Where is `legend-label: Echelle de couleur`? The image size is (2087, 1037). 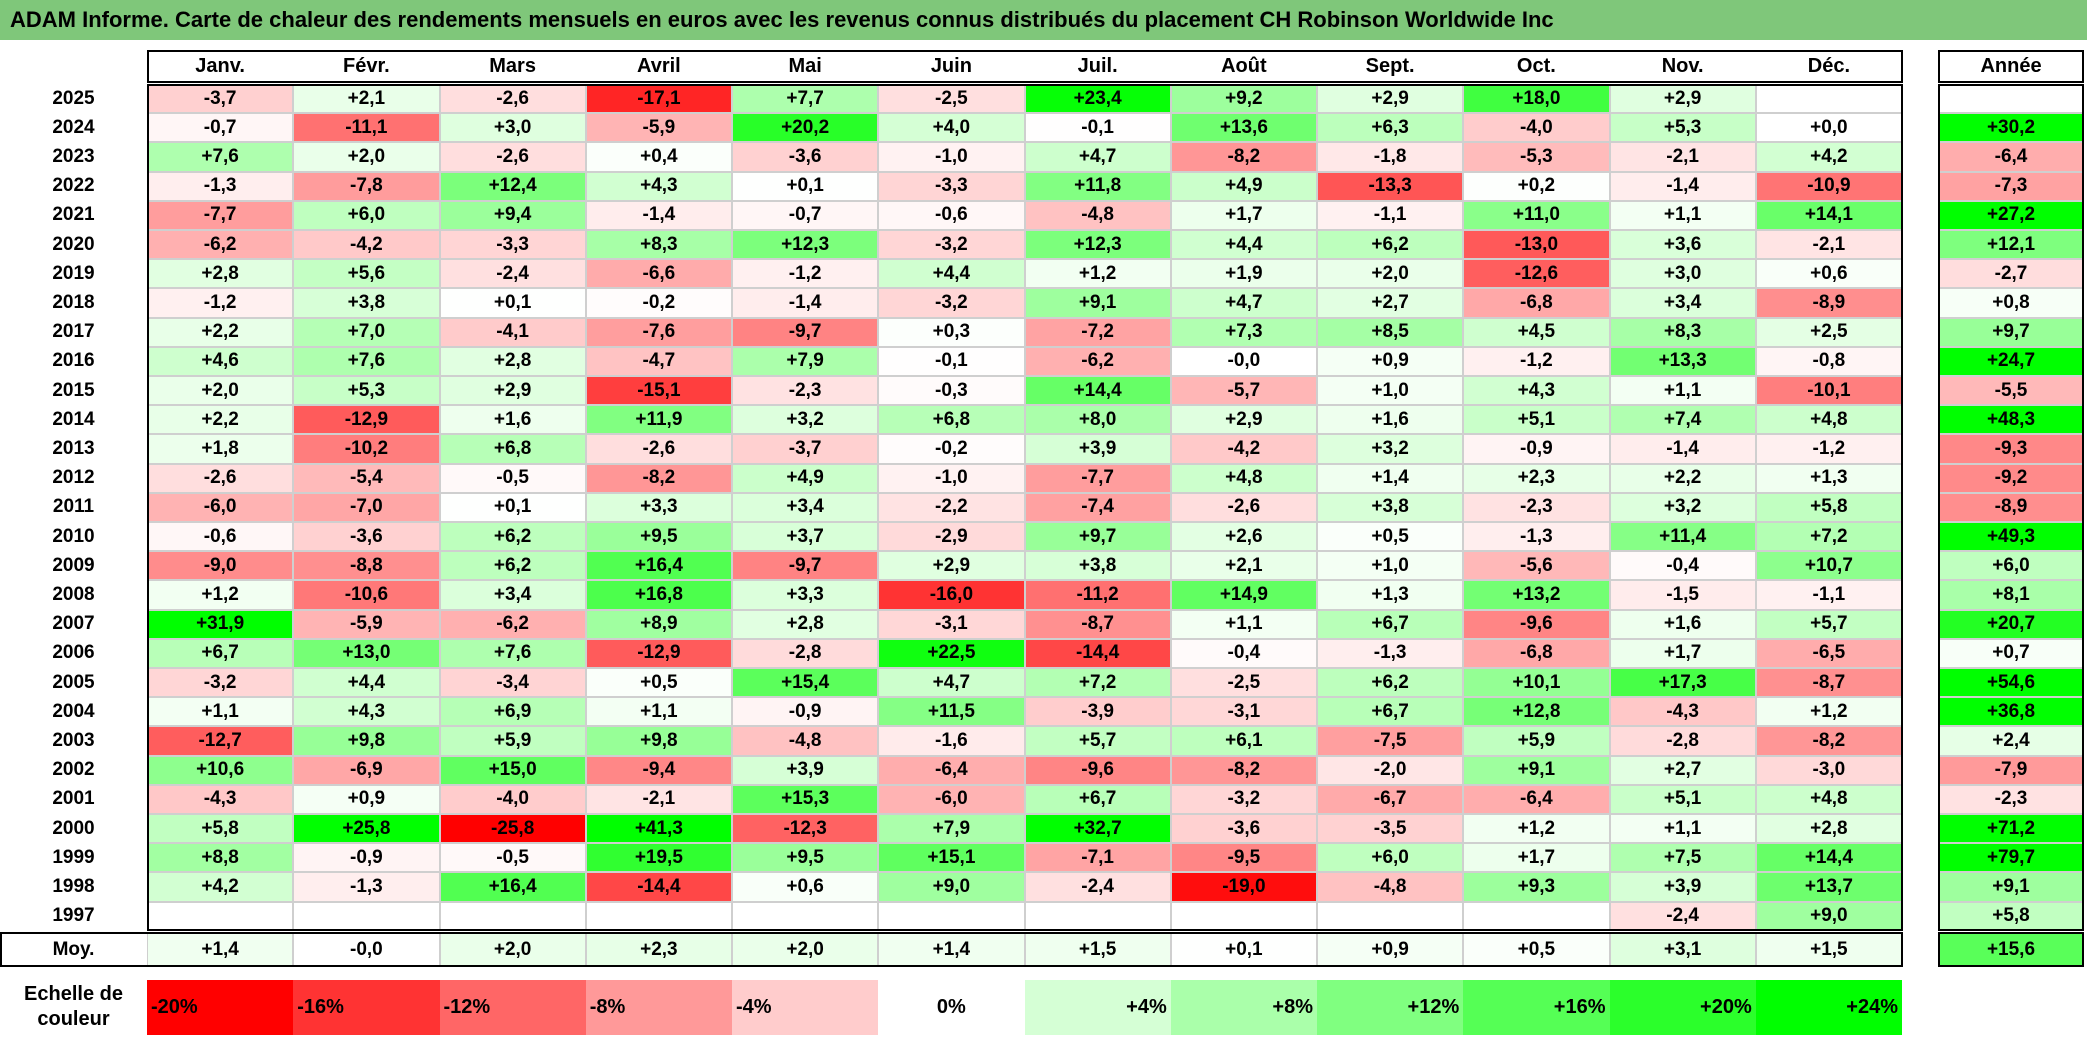
legend-label: Echelle de couleur is located at coordinates (73, 1007).